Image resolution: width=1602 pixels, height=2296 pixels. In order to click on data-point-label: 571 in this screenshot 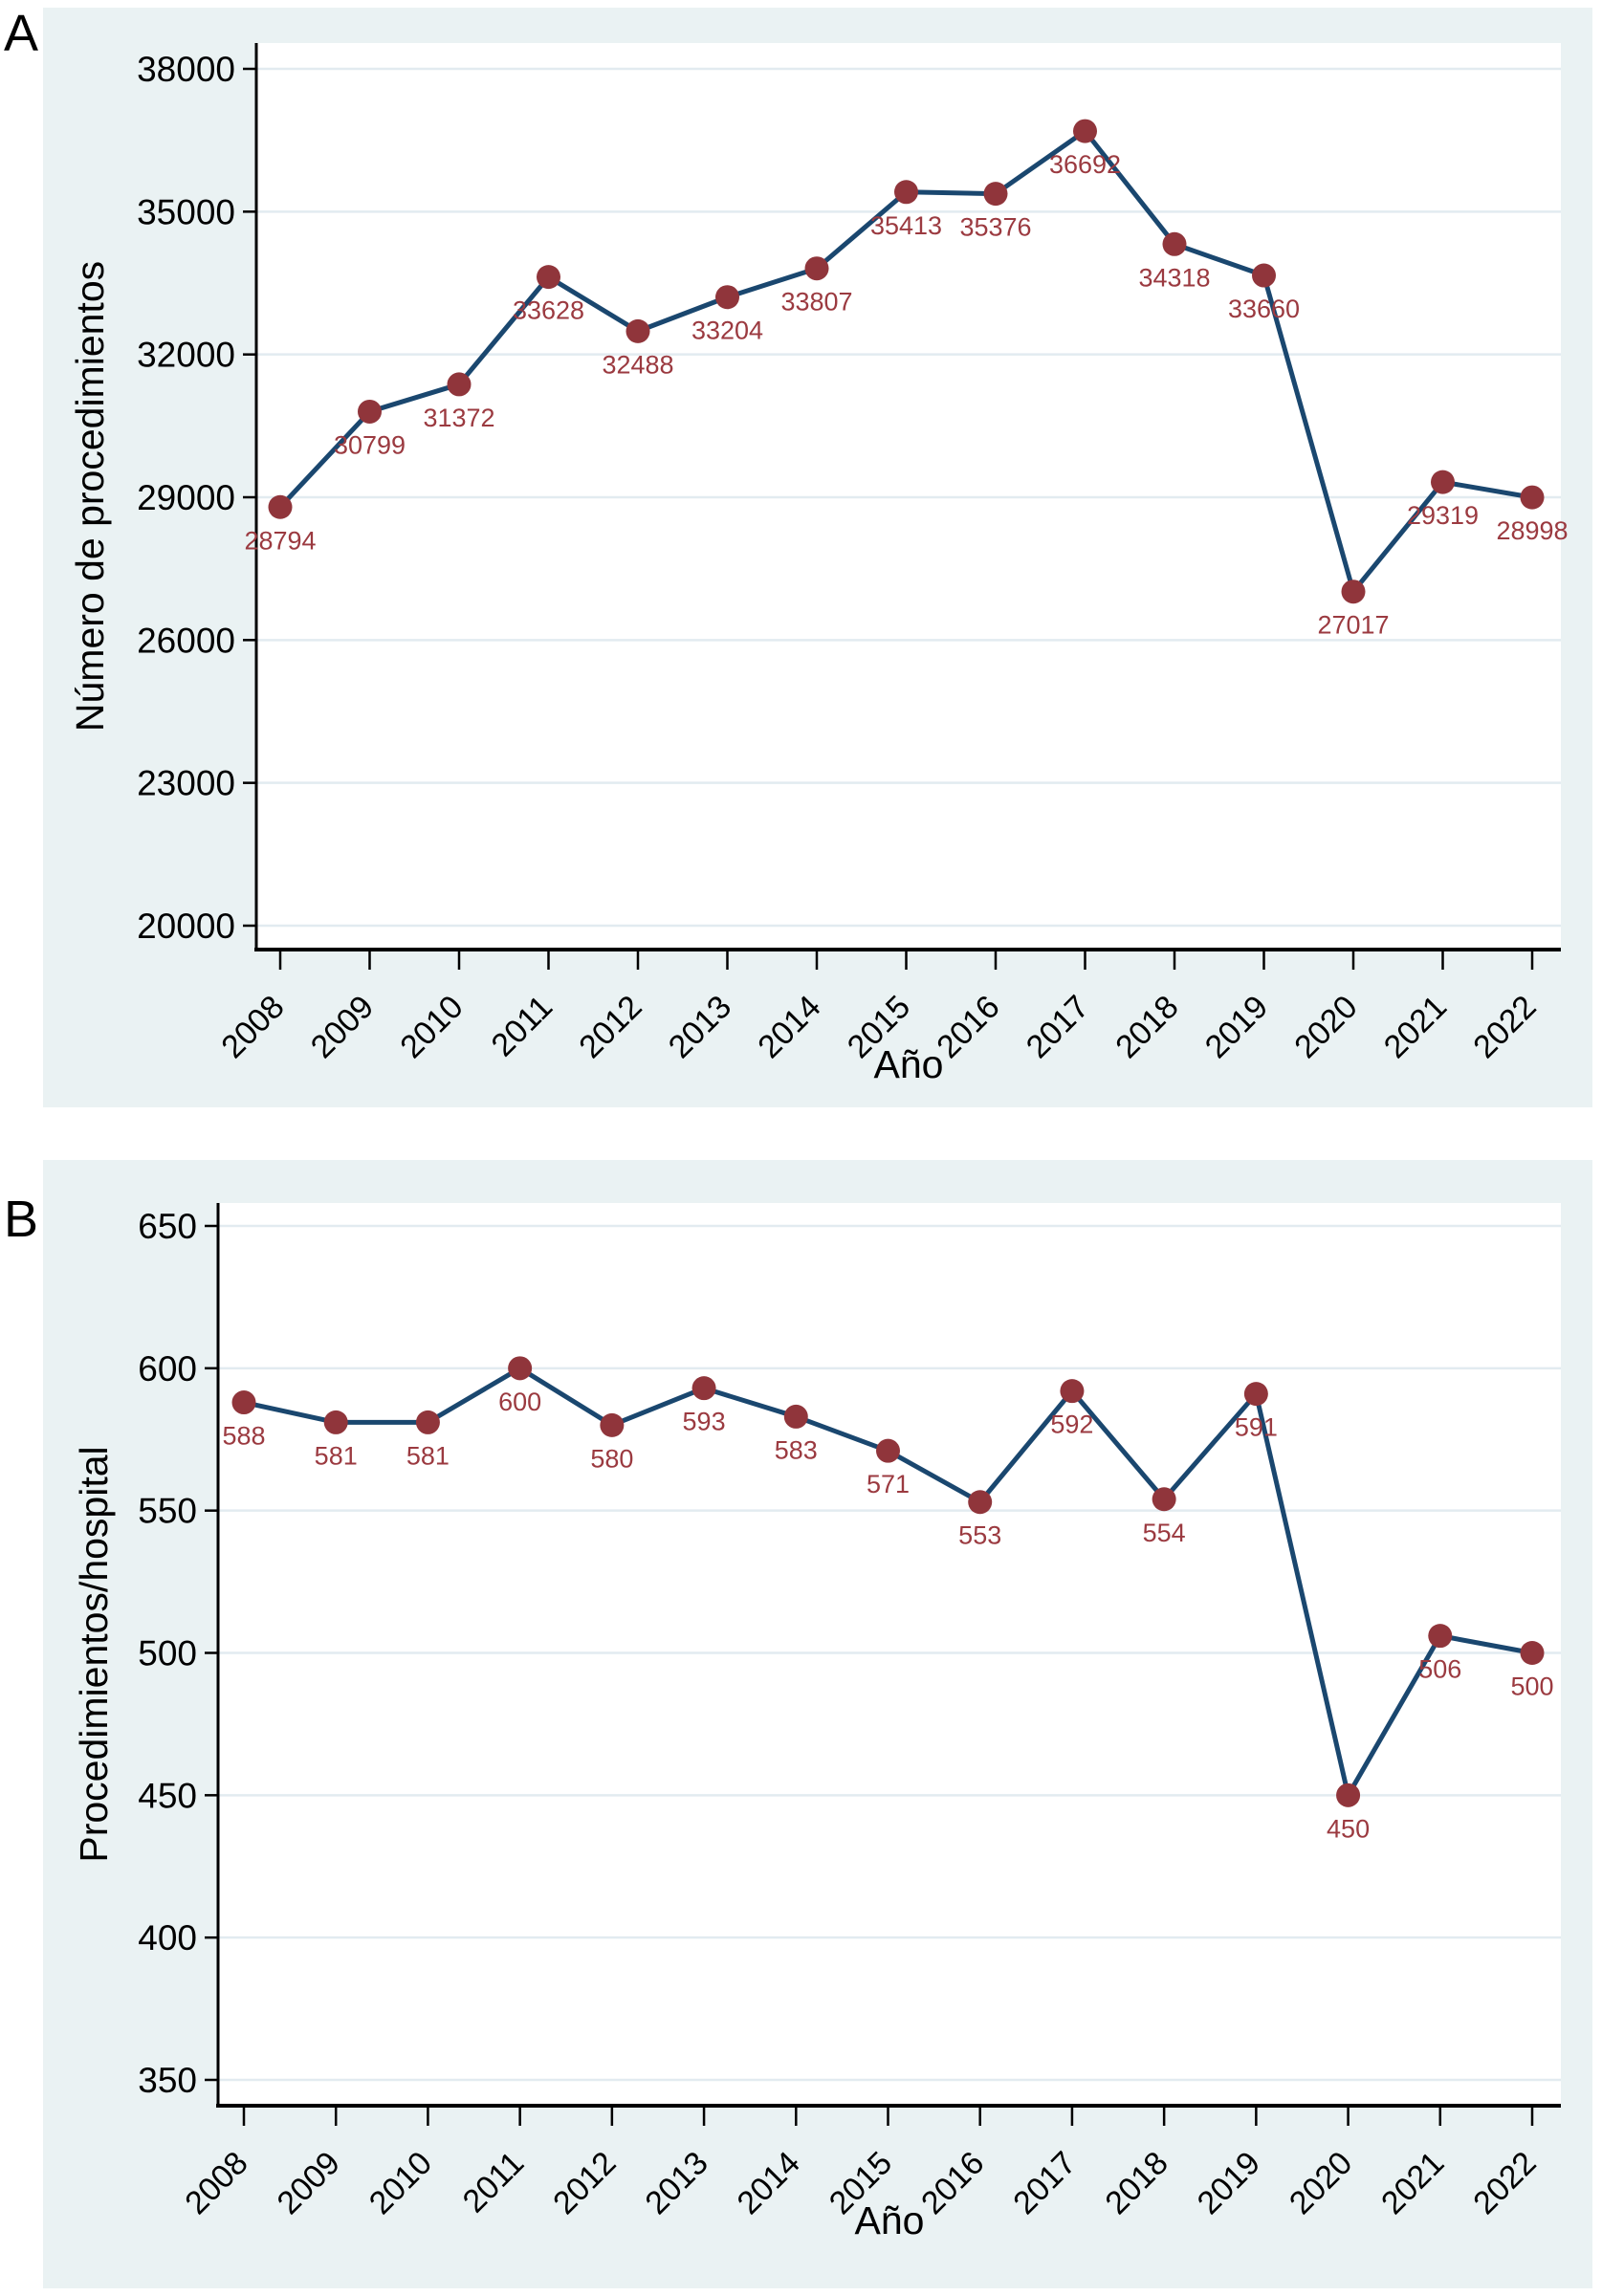, I will do `click(888, 1484)`.